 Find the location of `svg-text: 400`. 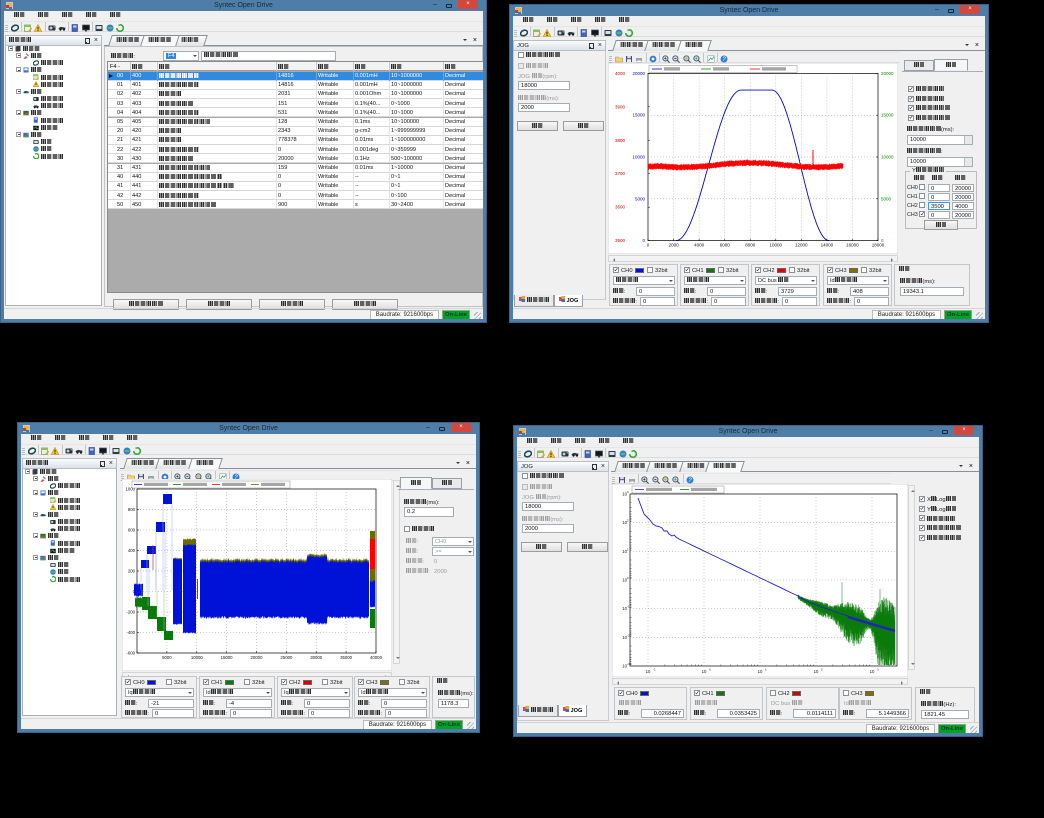

svg-text: 400 is located at coordinates (132, 550).